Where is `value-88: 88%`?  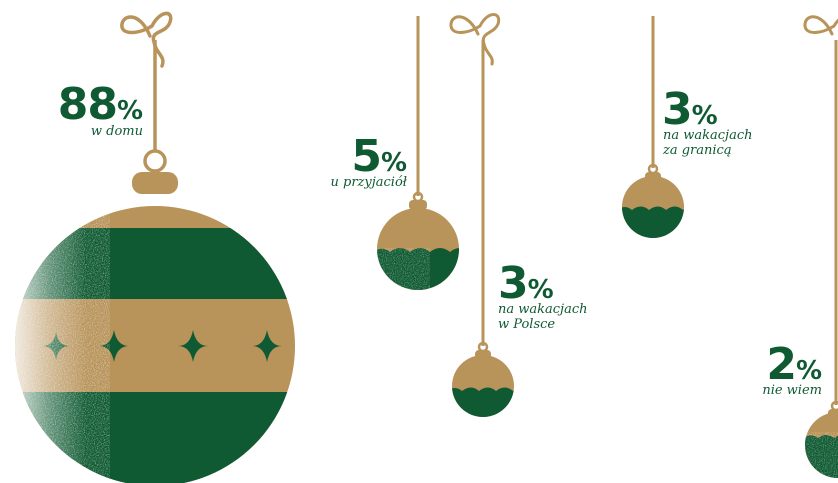 value-88: 88% is located at coordinates (91, 105).